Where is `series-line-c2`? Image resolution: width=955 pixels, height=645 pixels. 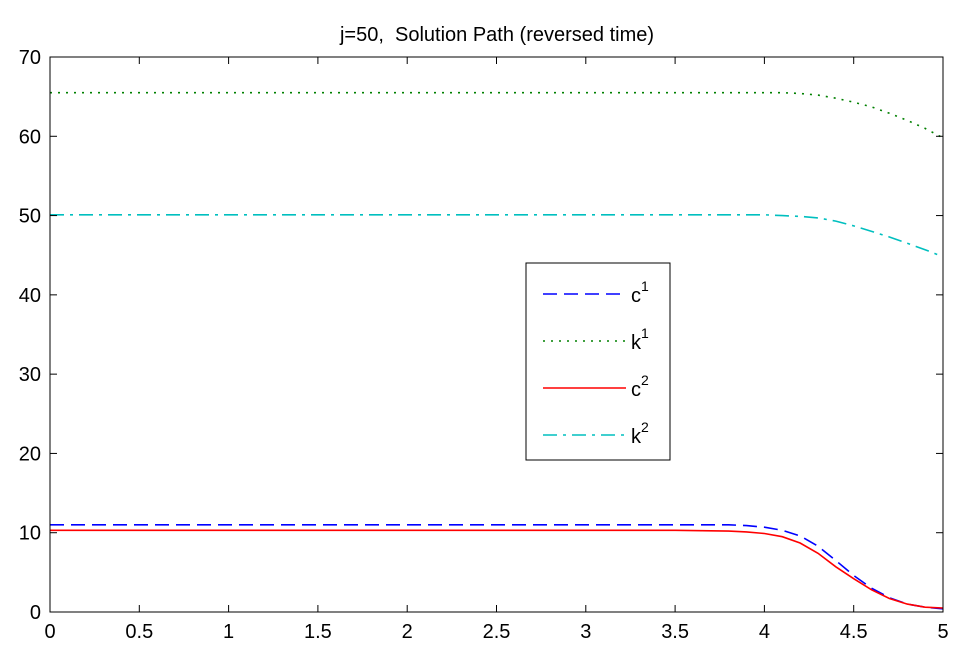
series-line-c2 is located at coordinates (497, 569).